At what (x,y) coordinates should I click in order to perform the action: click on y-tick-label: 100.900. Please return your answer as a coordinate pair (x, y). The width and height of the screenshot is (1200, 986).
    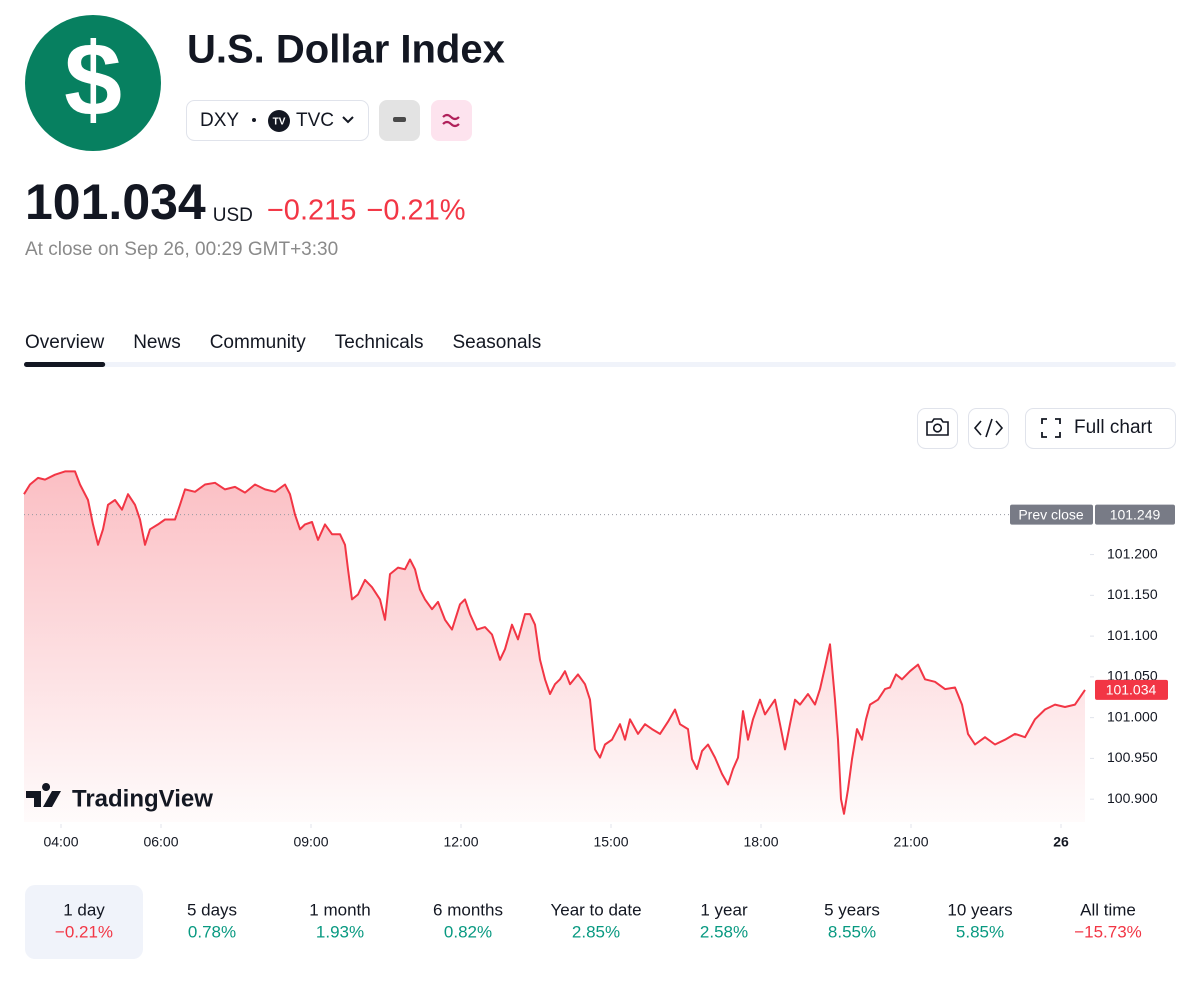
    Looking at the image, I should click on (1132, 798).